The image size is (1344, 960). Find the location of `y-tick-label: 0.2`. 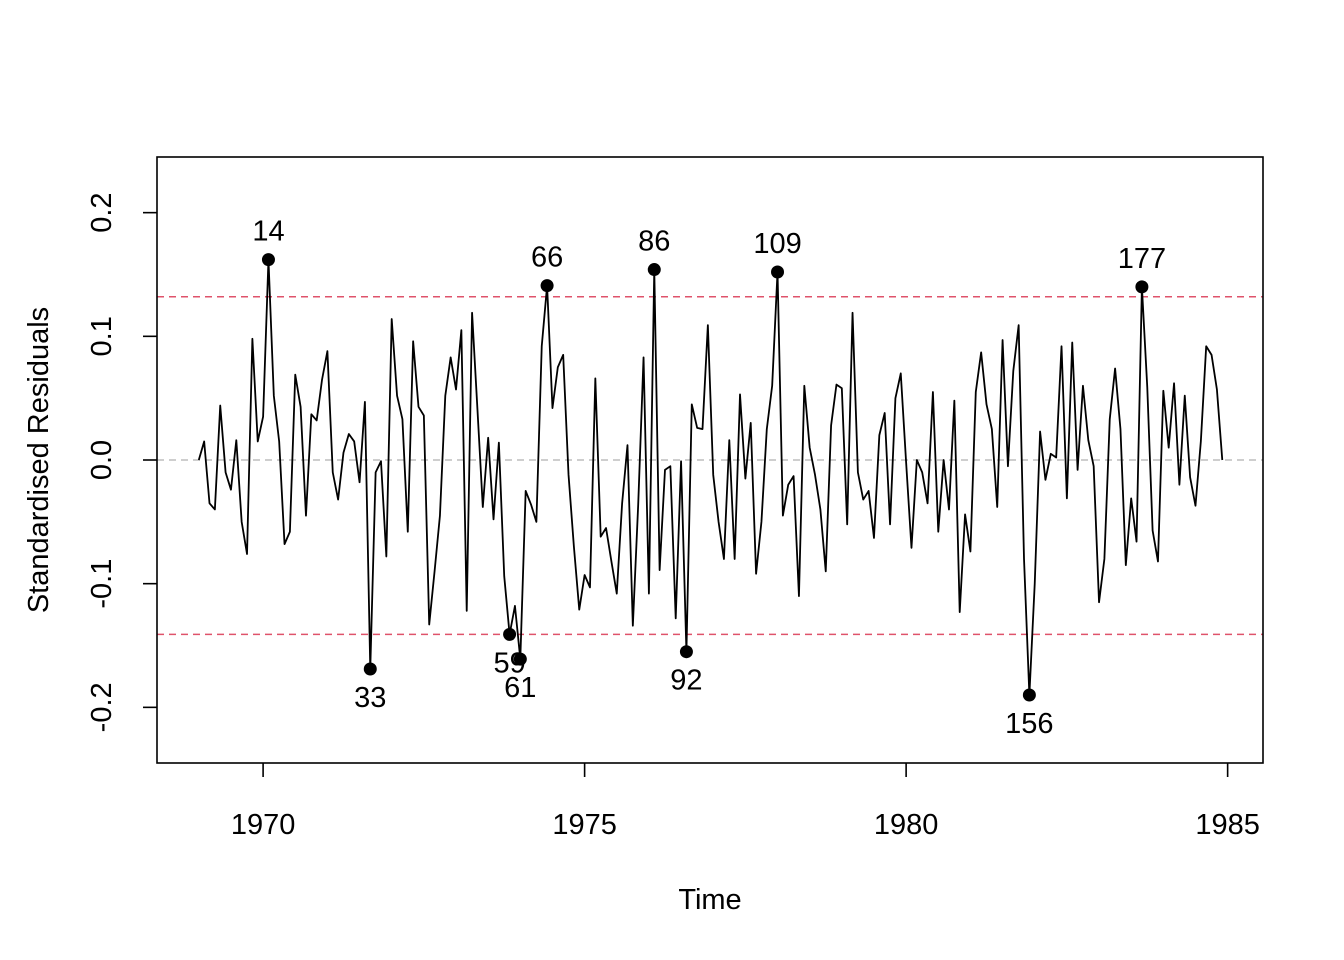

y-tick-label: 0.2 is located at coordinates (102, 212).